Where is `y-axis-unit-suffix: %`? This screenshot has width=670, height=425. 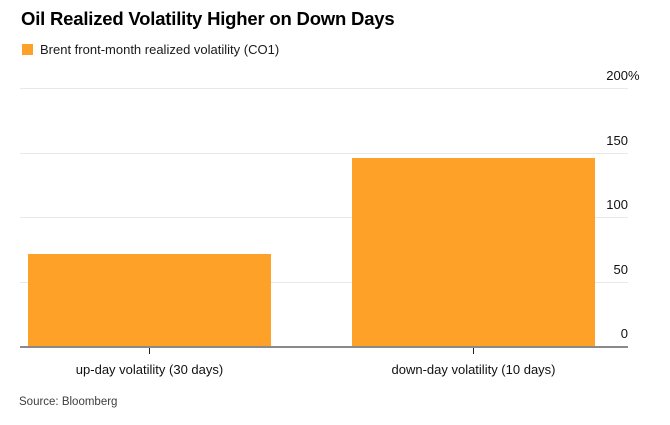
y-axis-unit-suffix: % is located at coordinates (634, 75).